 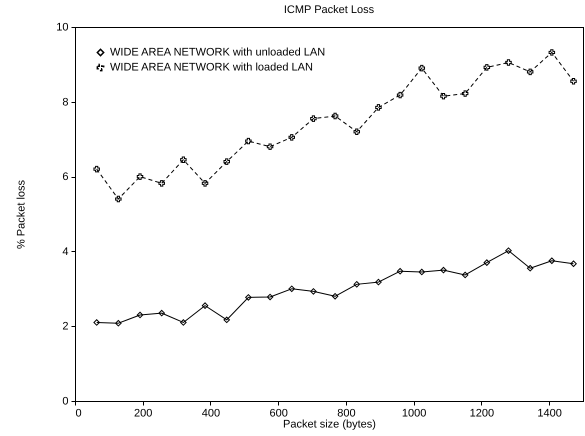 I want to click on y-axis-title: % Packet loss, so click(x=21, y=214).